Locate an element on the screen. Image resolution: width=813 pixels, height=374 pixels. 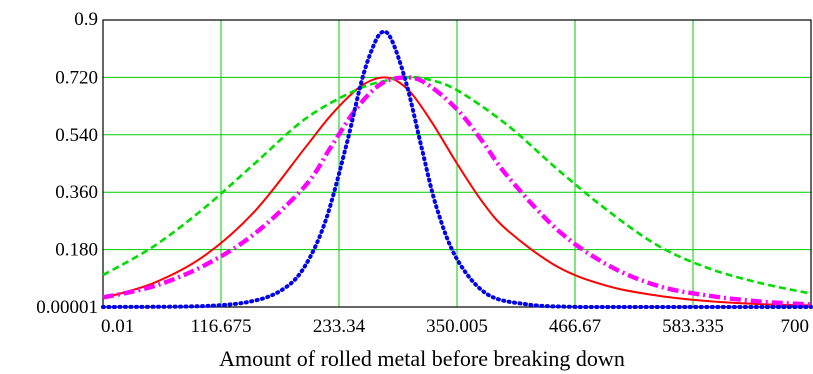
y-tick-labels: 0.00001 0.180 0.360 0.540 0.720 0.9 is located at coordinates (67, 163).